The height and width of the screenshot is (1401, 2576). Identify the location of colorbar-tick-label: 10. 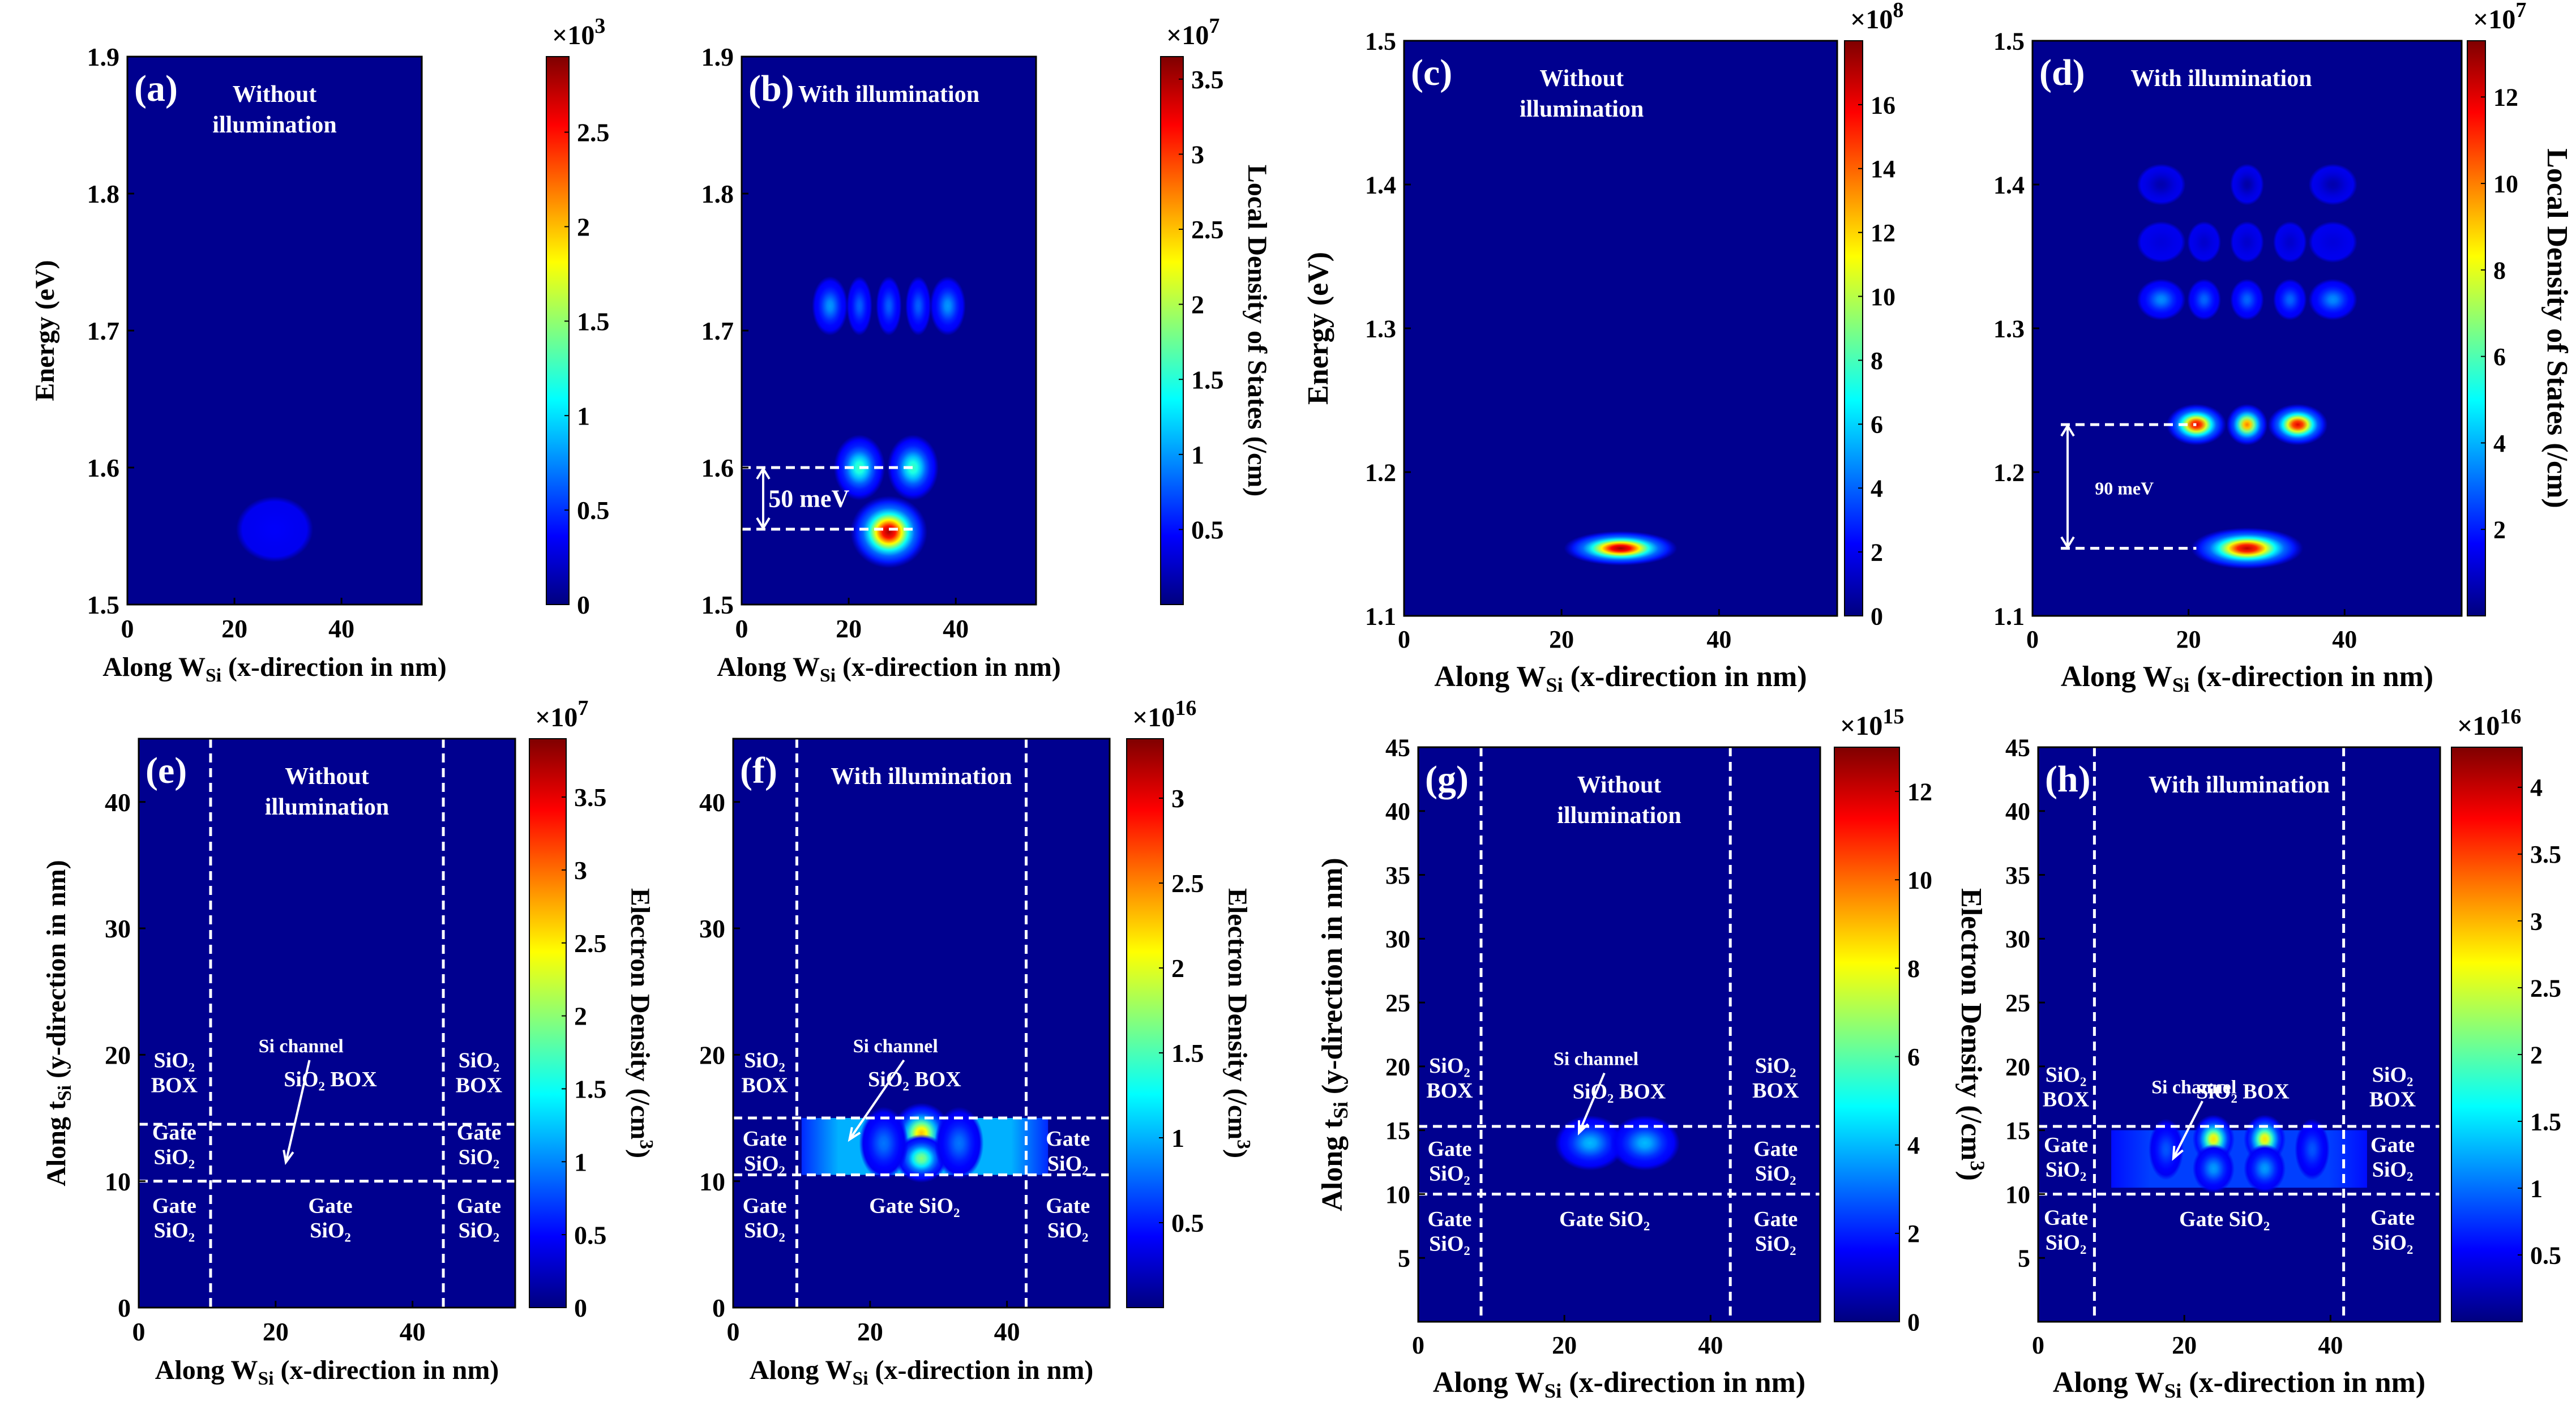
(2505, 184).